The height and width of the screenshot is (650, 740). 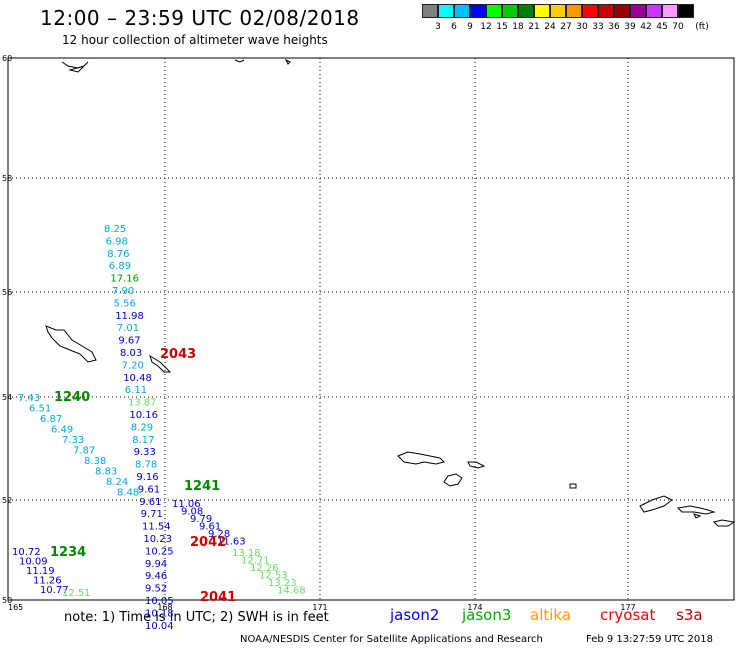 What do you see at coordinates (142, 403) in the screenshot?
I see `swh-value-label: 13.87` at bounding box center [142, 403].